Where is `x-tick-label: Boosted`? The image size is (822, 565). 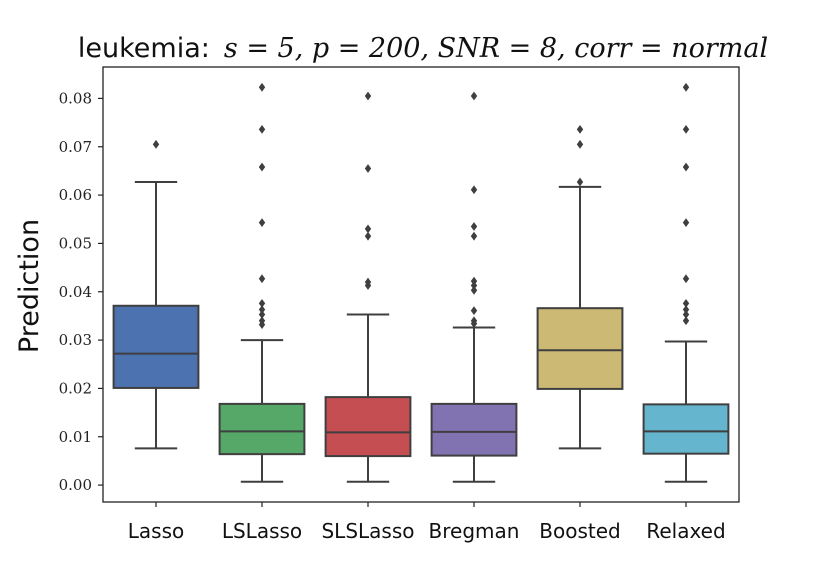 x-tick-label: Boosted is located at coordinates (579, 531).